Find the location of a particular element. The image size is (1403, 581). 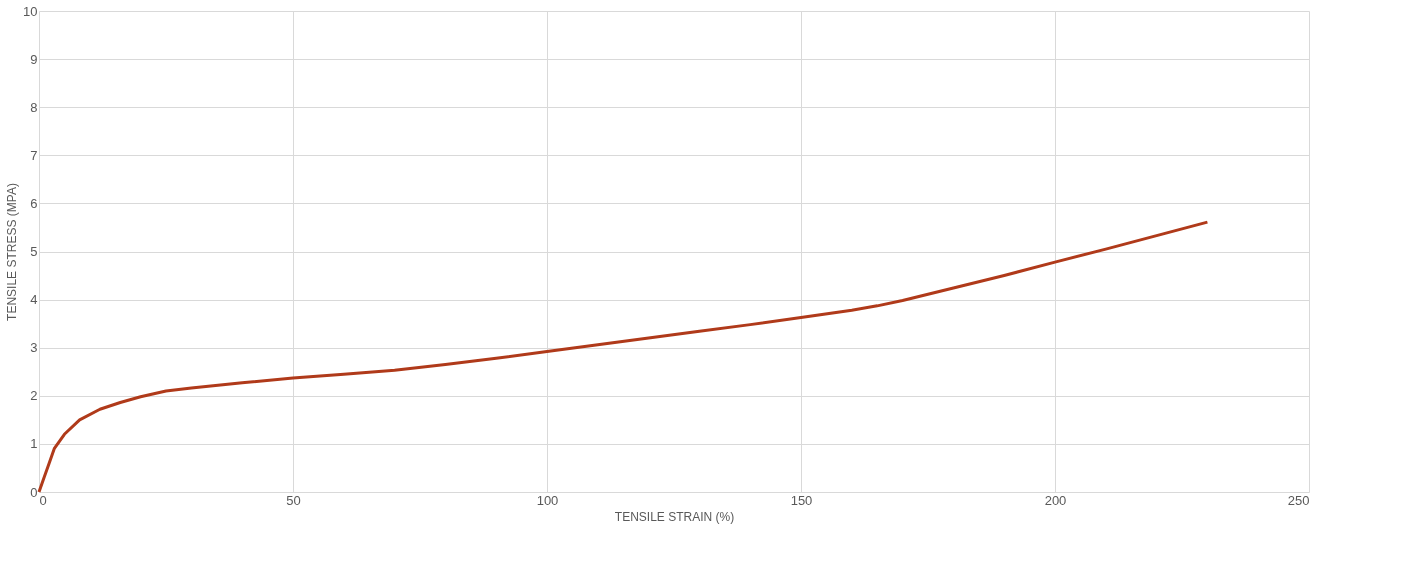

y-tick-label: 2 is located at coordinates (34, 396).